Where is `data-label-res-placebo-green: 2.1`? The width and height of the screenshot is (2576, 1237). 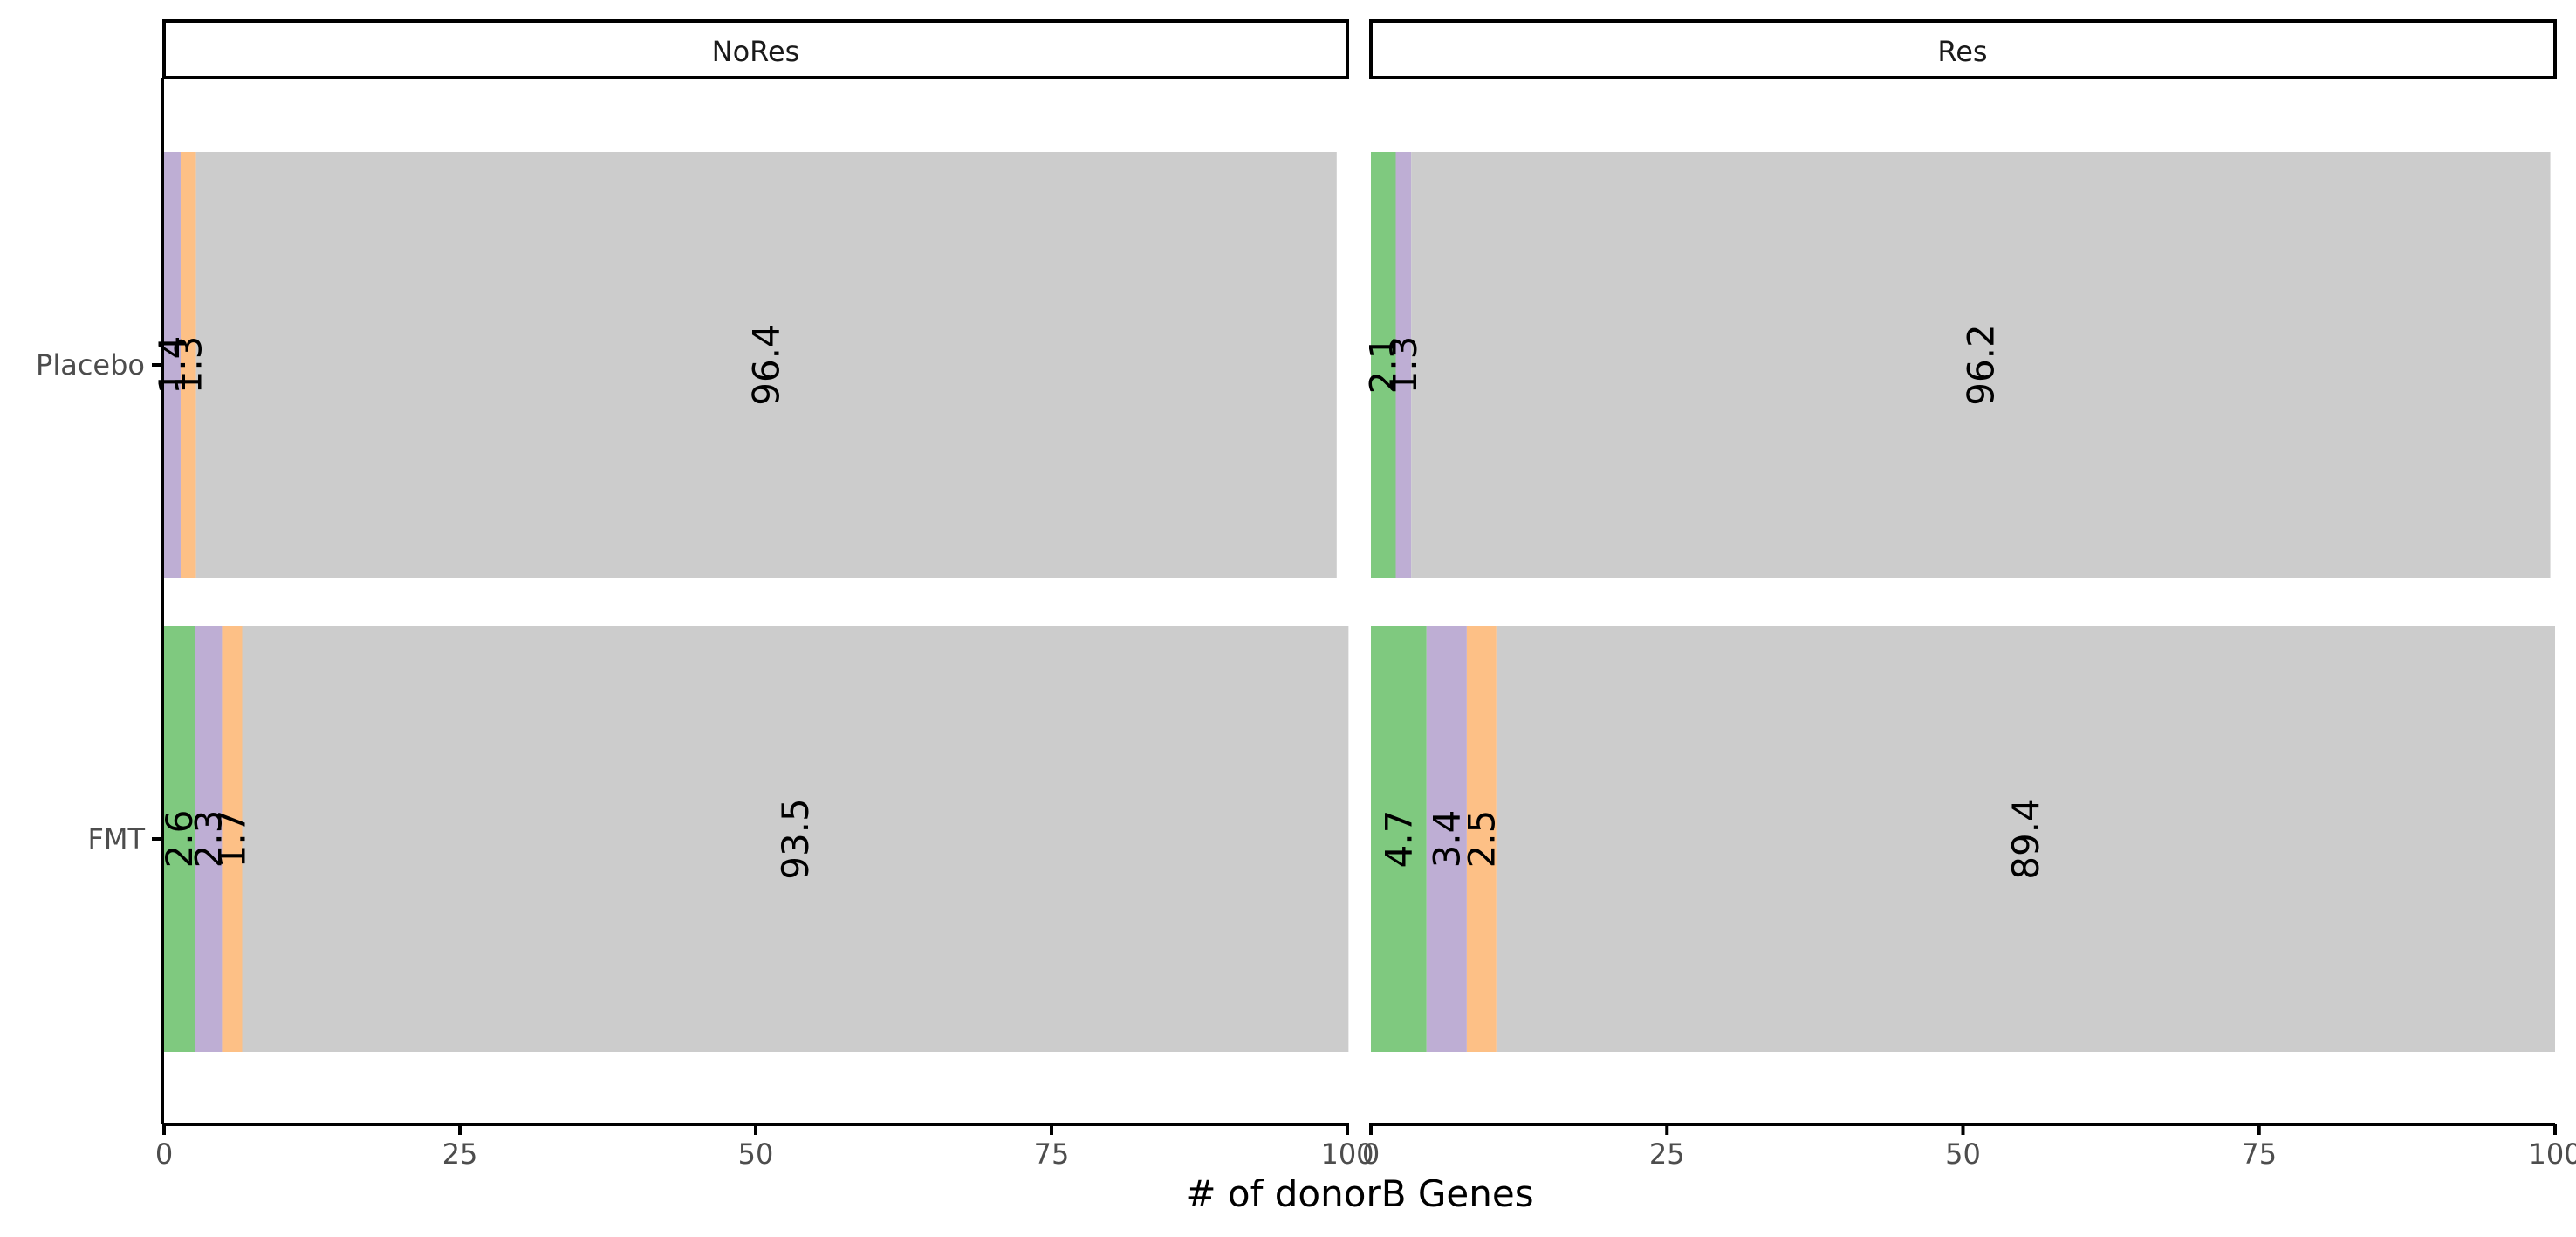
data-label-res-placebo-green: 2.1 is located at coordinates (1384, 365).